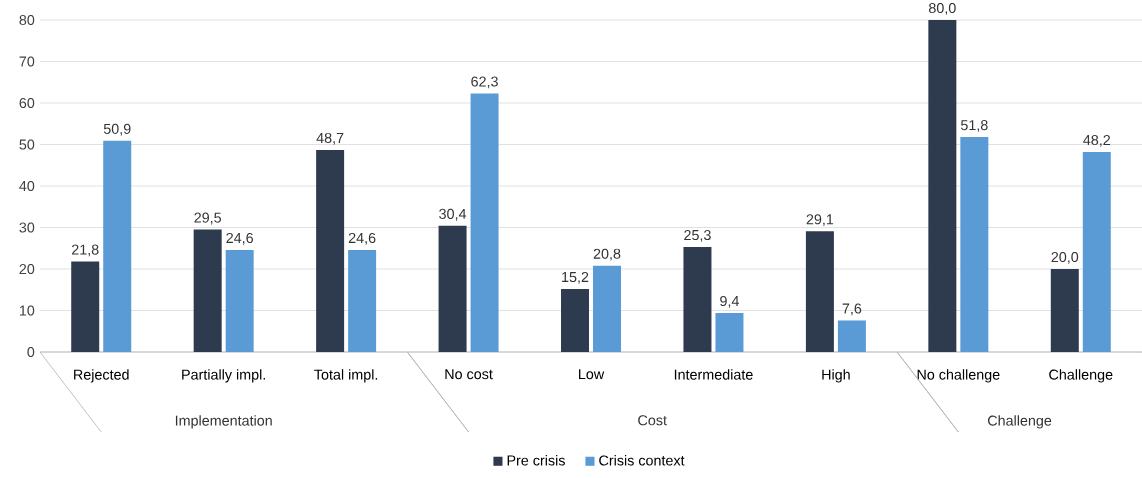  I want to click on data-label: 9,4, so click(730, 301).